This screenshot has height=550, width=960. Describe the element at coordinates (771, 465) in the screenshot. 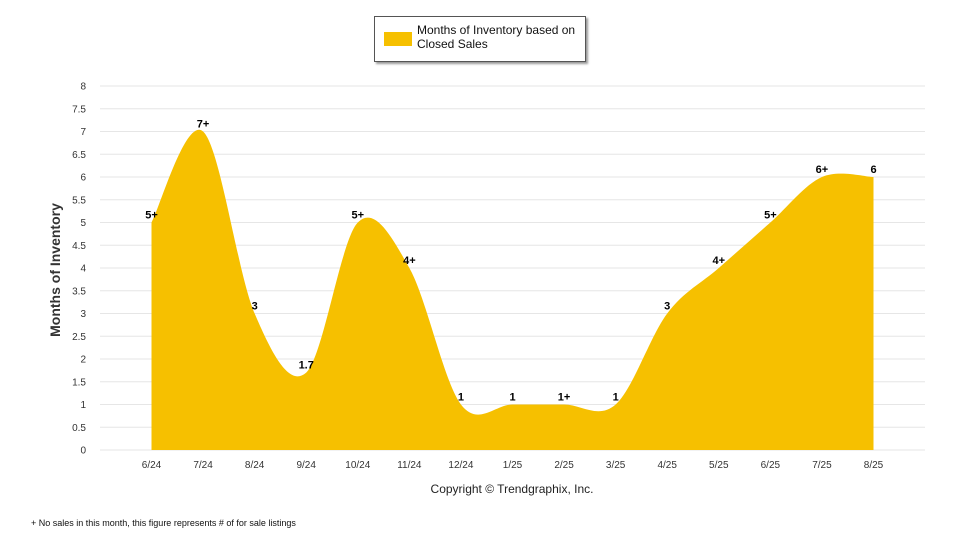

I see `x-tick-label: 6/25` at that location.